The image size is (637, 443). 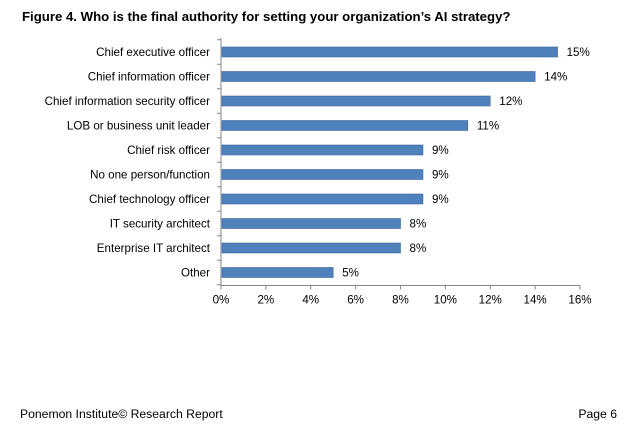 I want to click on x-tick-label: 14%, so click(x=535, y=300).